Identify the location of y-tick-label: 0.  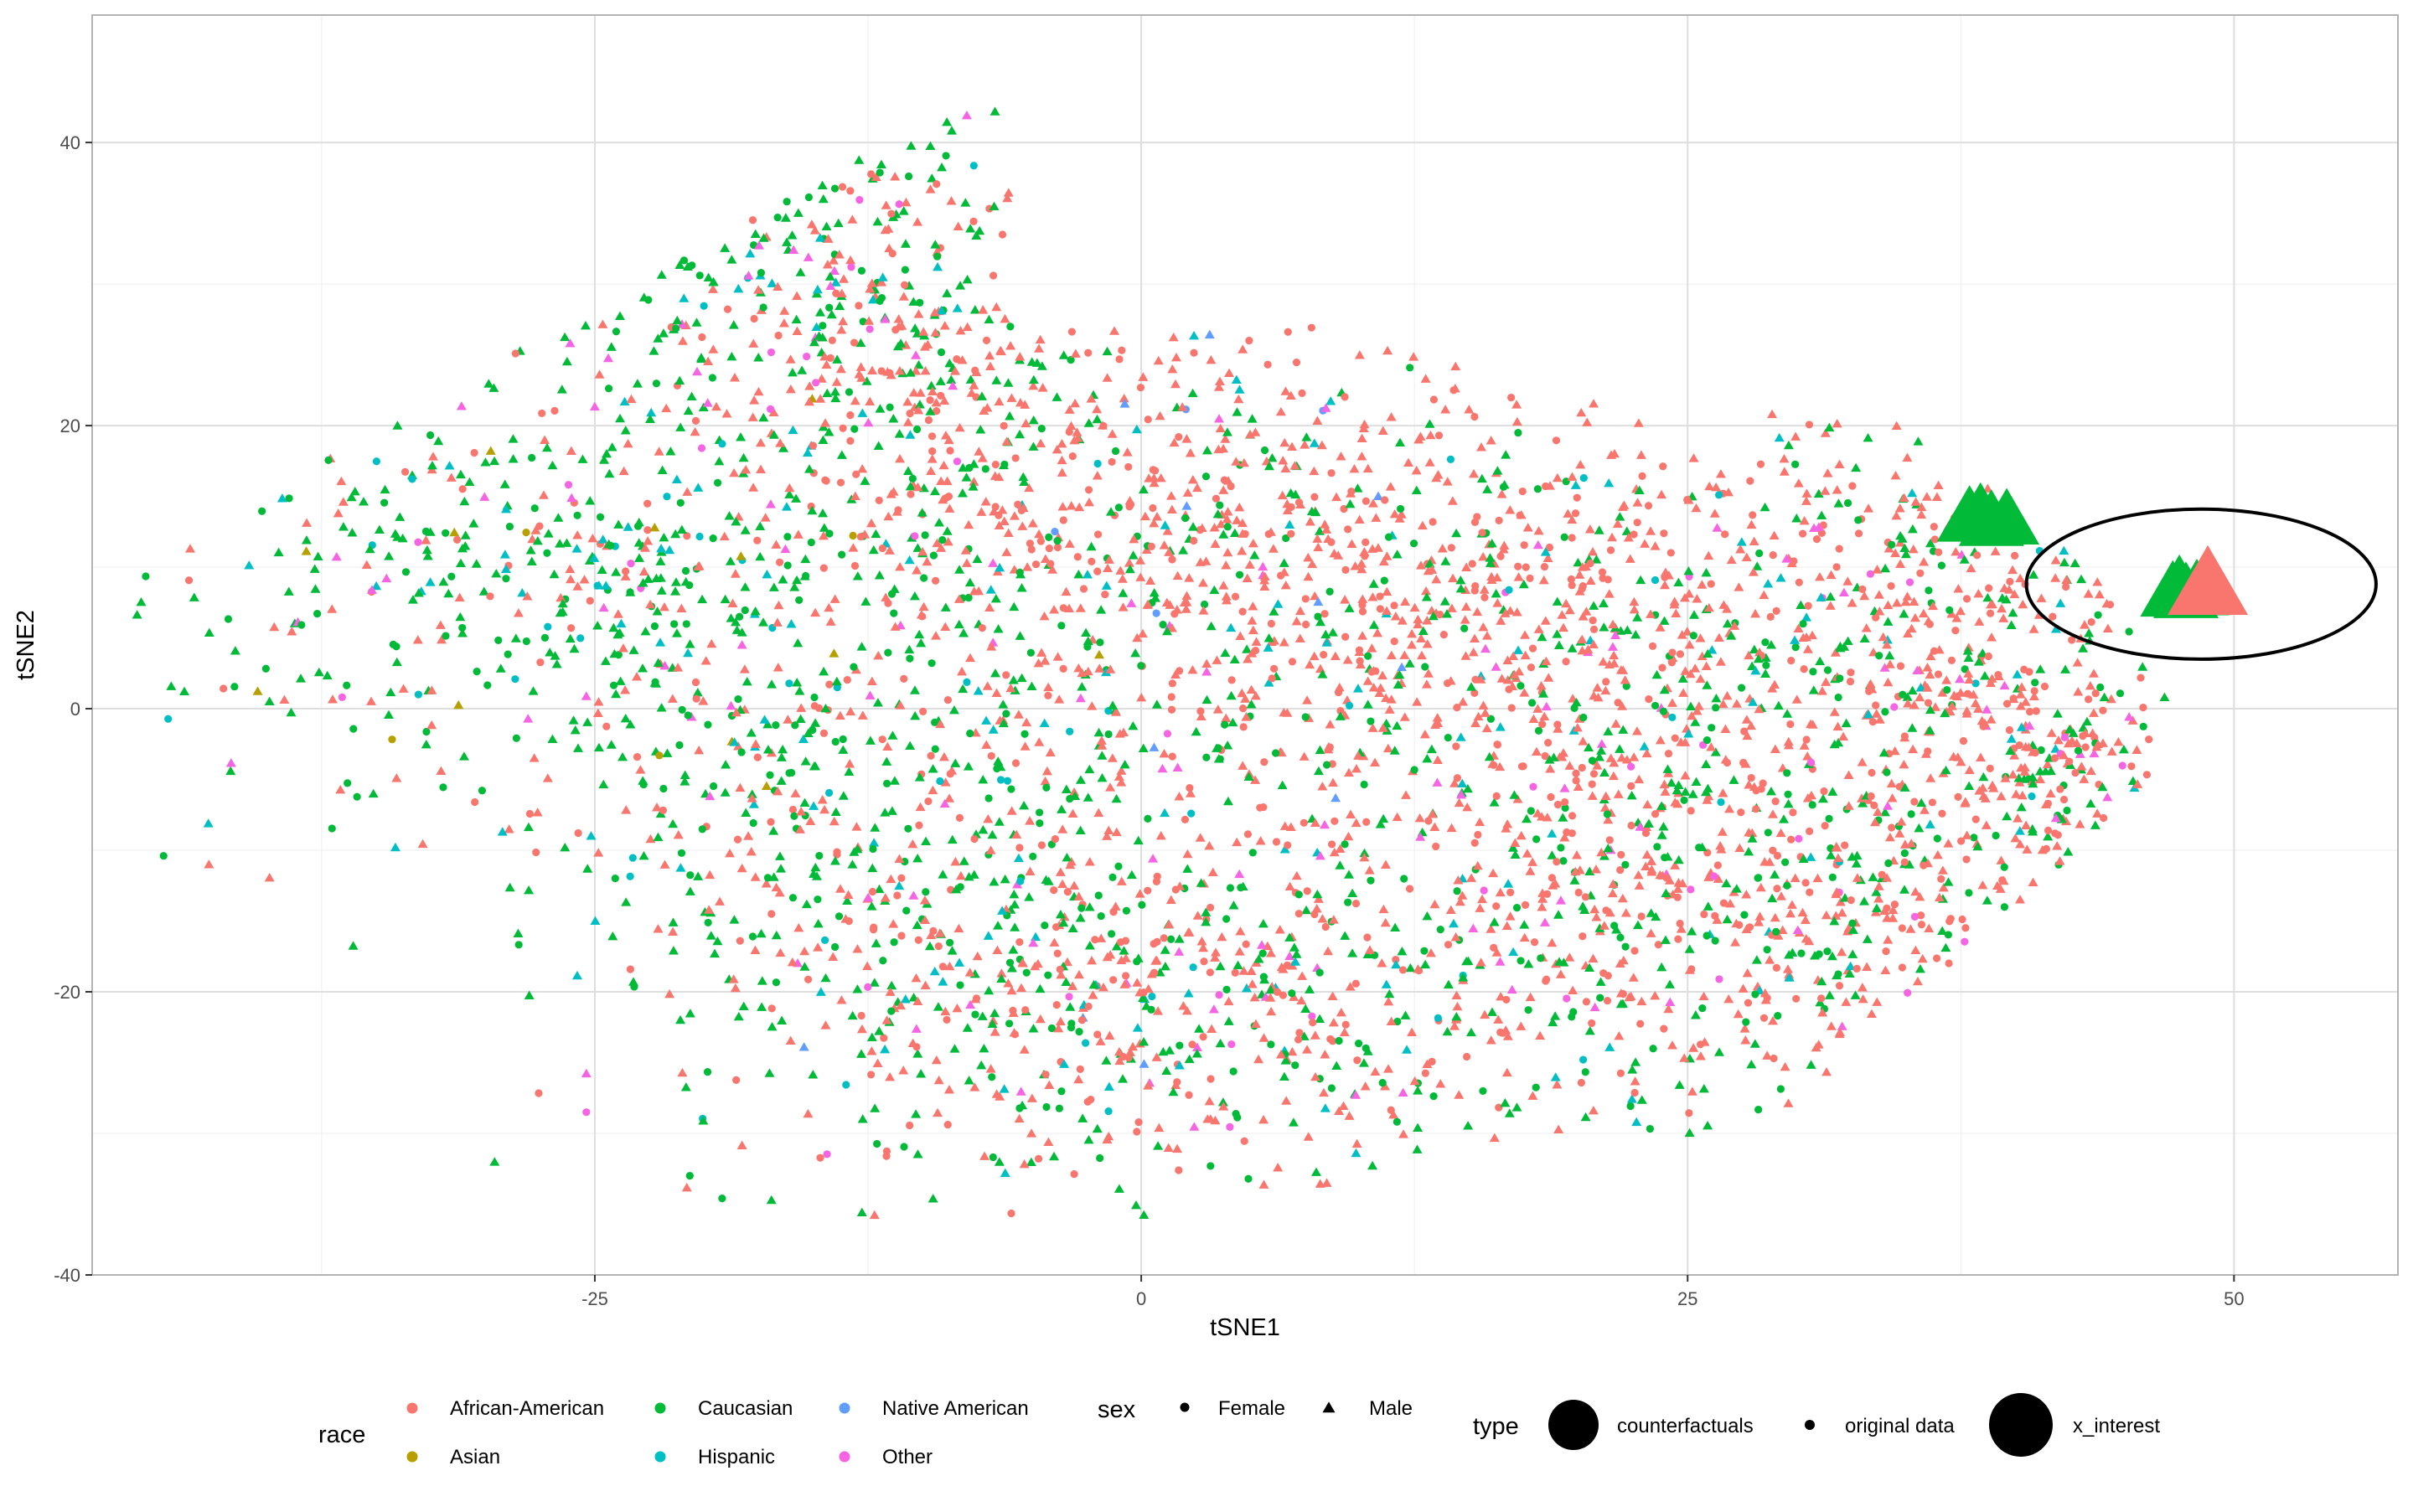
(75, 709).